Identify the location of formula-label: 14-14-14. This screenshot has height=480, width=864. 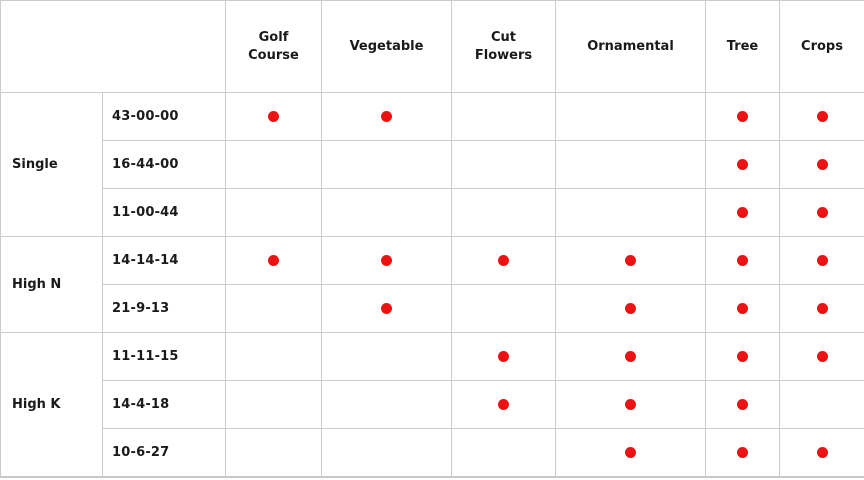
(164, 260).